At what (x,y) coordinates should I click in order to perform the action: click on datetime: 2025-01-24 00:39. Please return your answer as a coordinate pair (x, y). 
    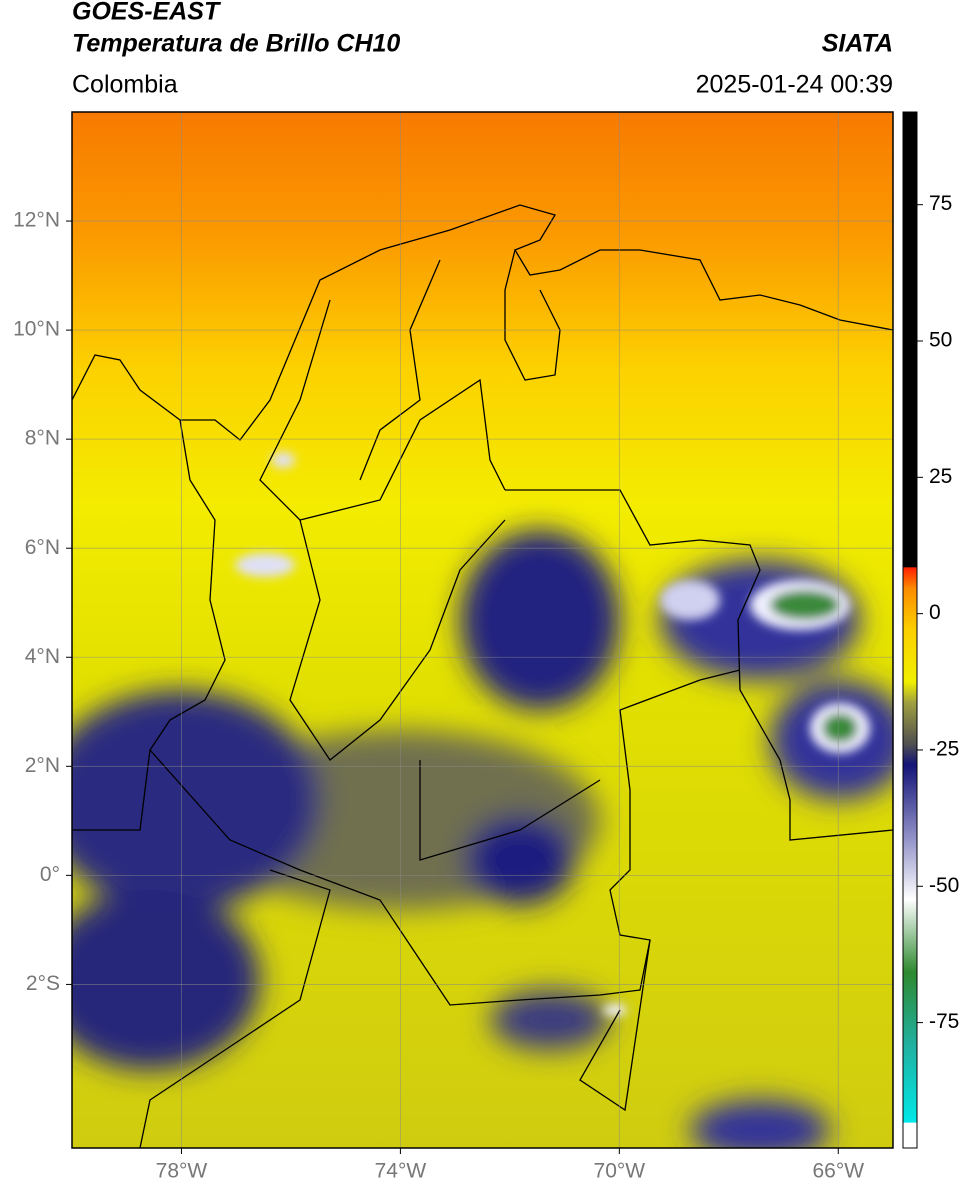
    Looking at the image, I should click on (794, 85).